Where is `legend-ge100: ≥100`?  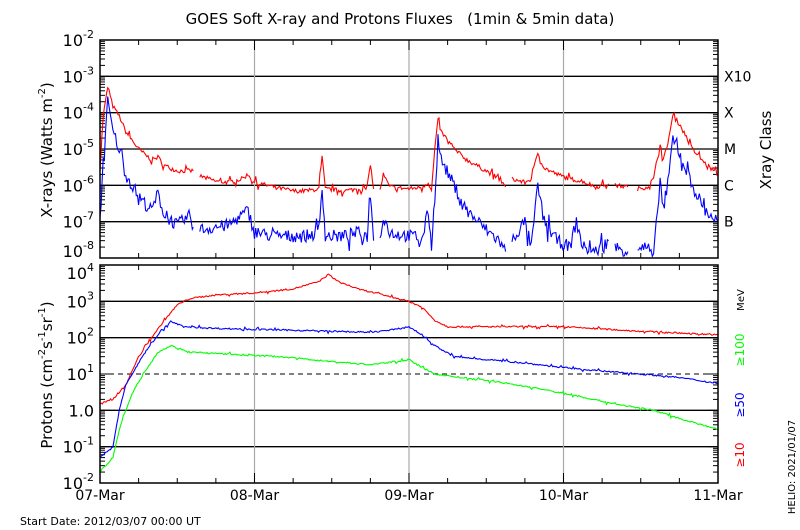 legend-ge100: ≥100 is located at coordinates (740, 350).